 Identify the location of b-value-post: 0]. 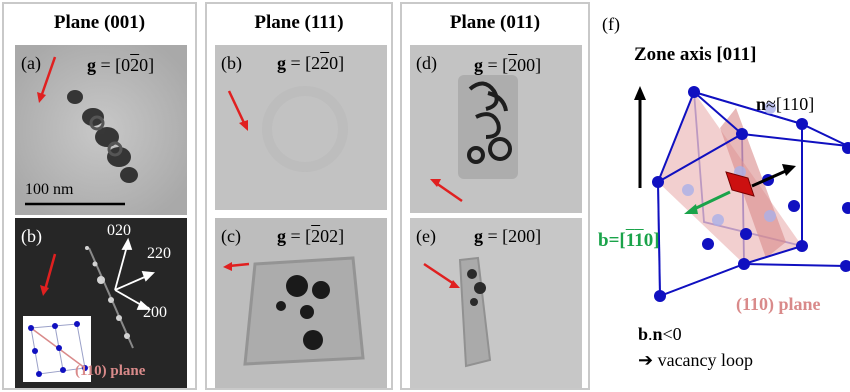
(651, 240).